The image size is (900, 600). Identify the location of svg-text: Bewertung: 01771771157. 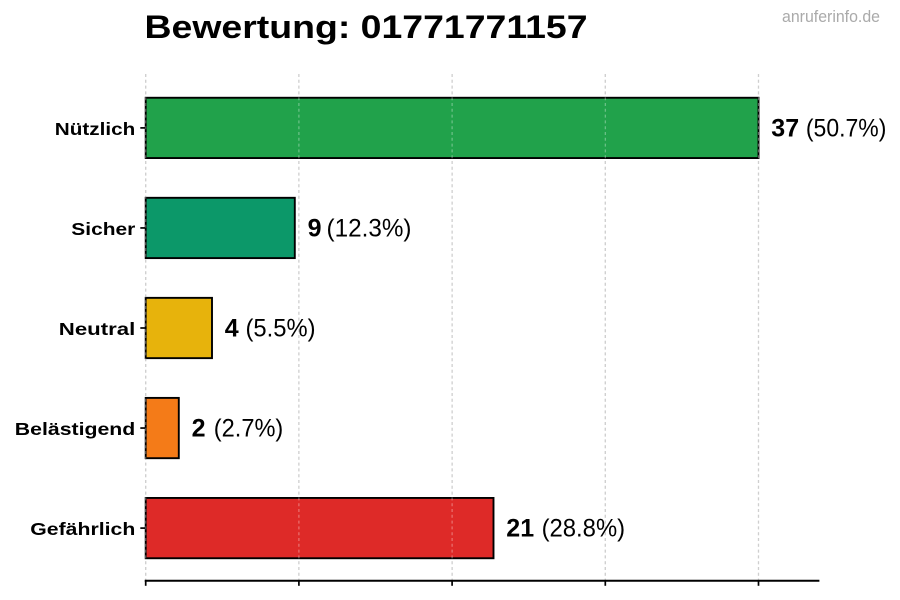
(366, 27).